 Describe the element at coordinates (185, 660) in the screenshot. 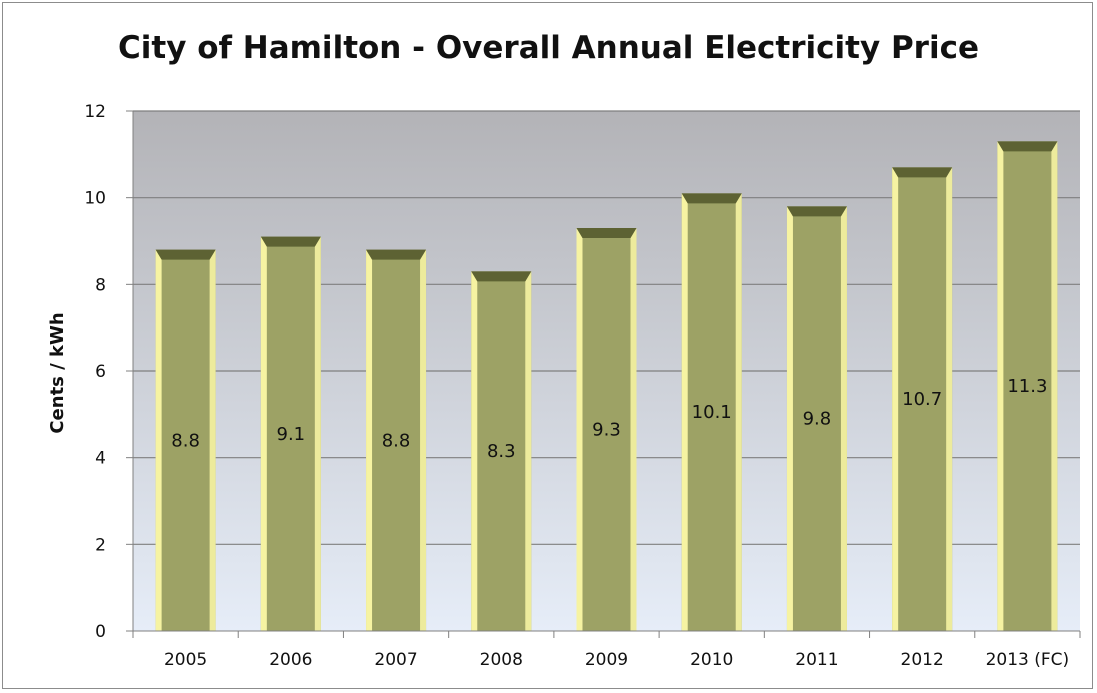

I see `x-tick-label: 2005` at that location.